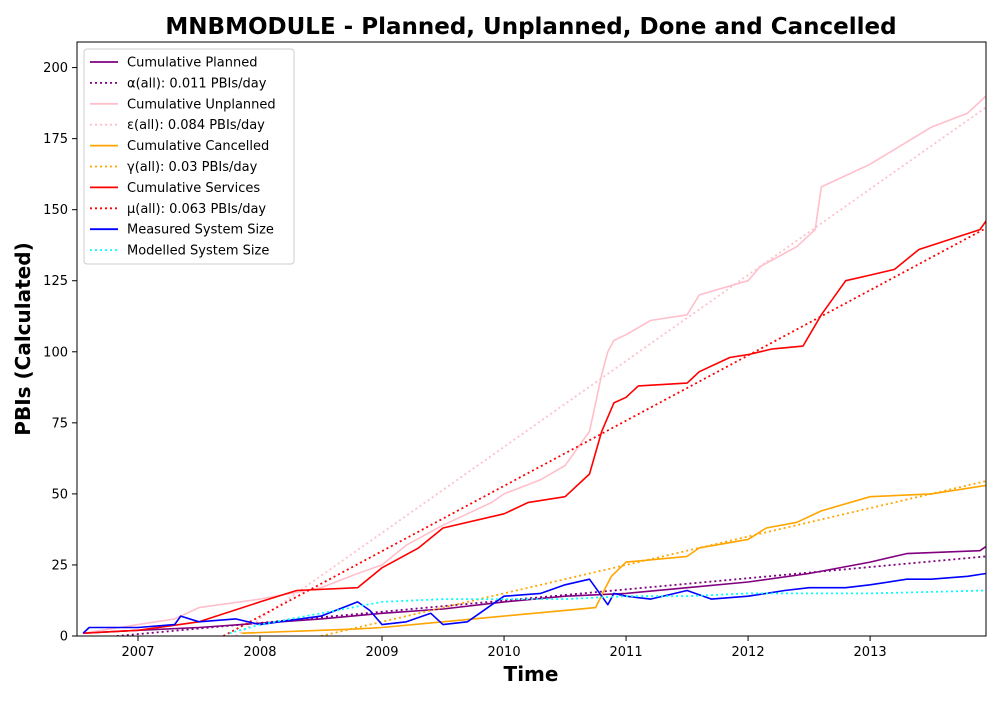 This screenshot has height=704, width=1000. I want to click on legend-entry-label: Cumulative Unplanned, so click(201, 104).